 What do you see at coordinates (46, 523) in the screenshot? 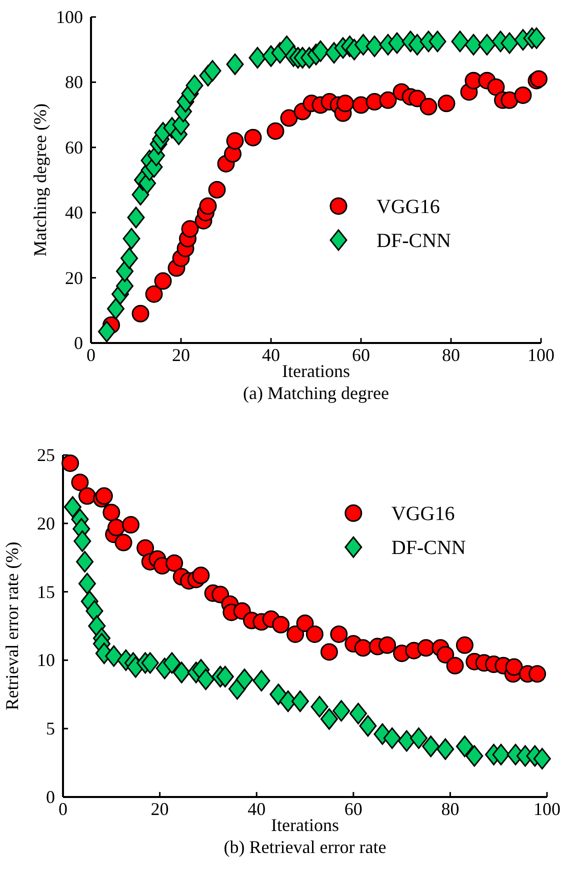
I see `y-tick-label: 20` at bounding box center [46, 523].